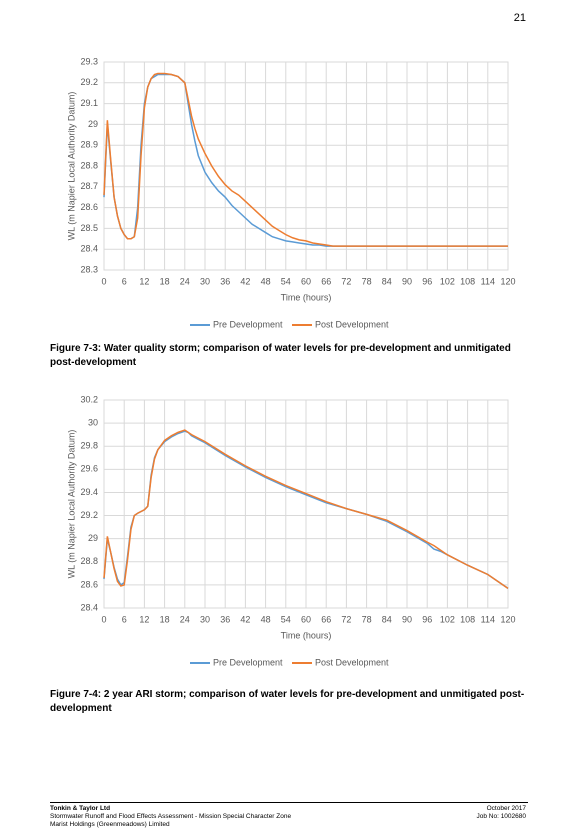 The image size is (576, 836). What do you see at coordinates (89, 492) in the screenshot?
I see `y-tick-label: 29.4` at bounding box center [89, 492].